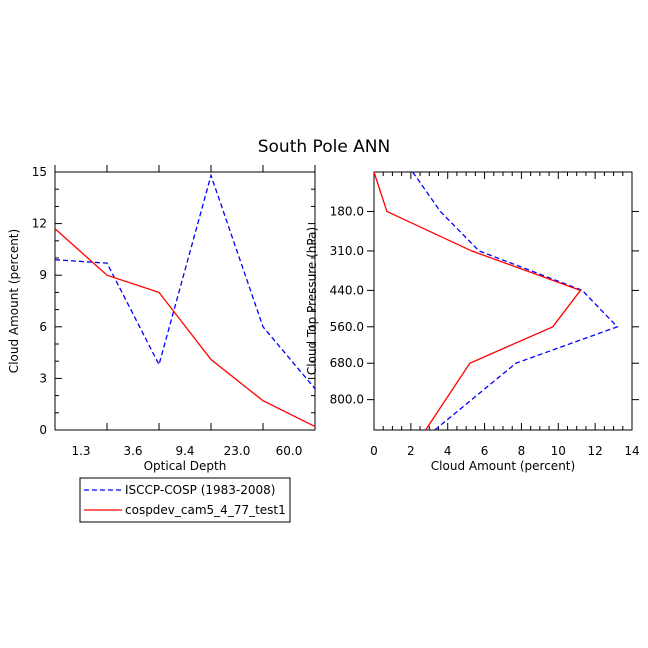  What do you see at coordinates (205, 510) in the screenshot?
I see `legend-label-model: cospdev_cam5_4_77_test1` at bounding box center [205, 510].